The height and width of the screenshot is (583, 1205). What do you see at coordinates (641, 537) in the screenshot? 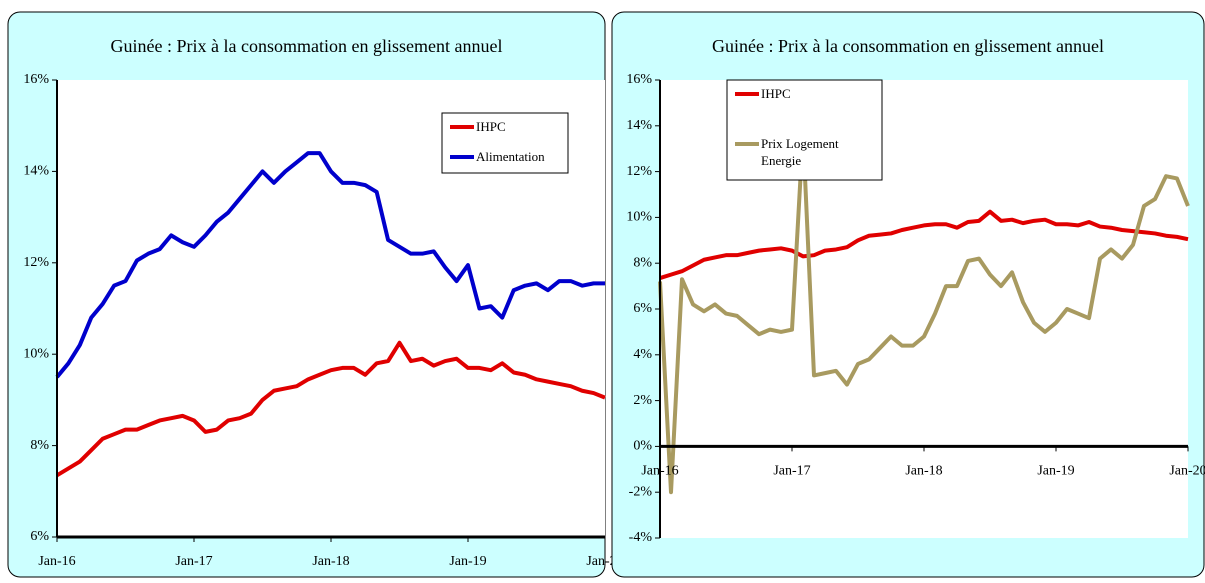
I see `y-tick-label: -4%` at bounding box center [641, 537].